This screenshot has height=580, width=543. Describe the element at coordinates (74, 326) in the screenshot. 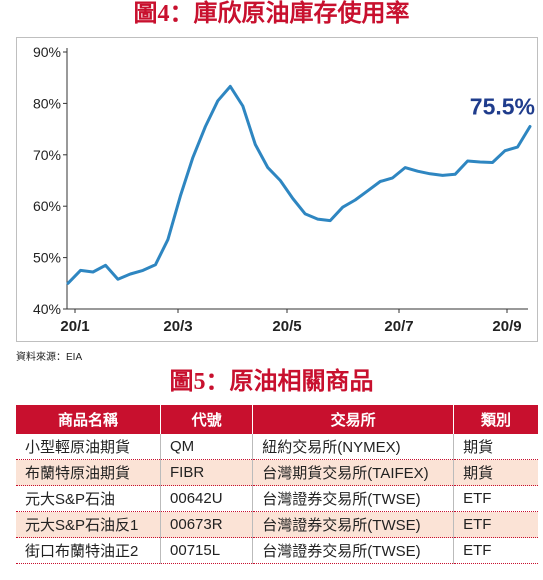

I see `x-tick-label: 20/1` at that location.